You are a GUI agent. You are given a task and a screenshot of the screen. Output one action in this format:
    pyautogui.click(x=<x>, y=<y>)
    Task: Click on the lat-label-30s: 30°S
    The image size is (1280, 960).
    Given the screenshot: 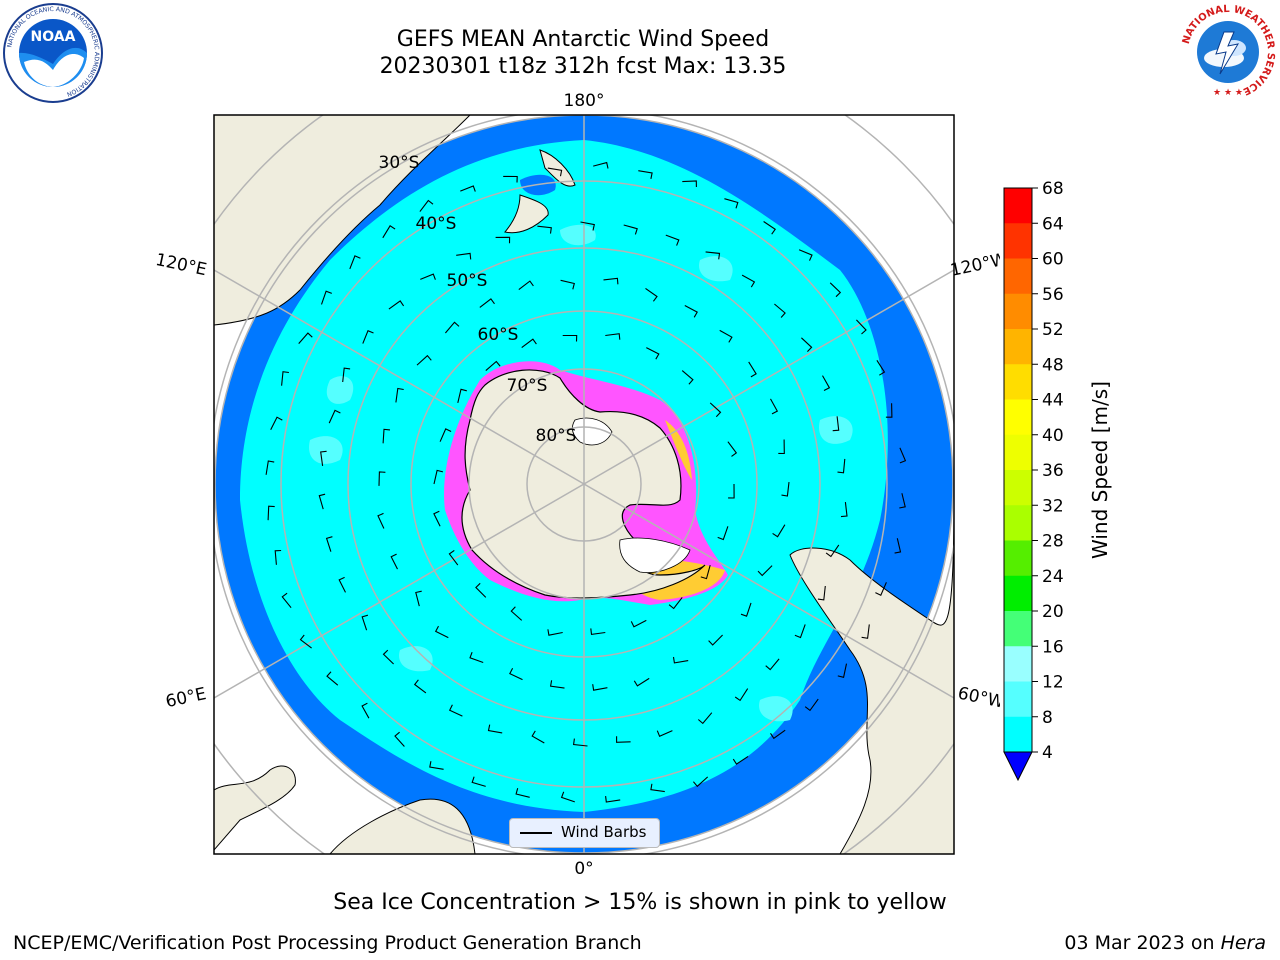 What is the action you would take?
    pyautogui.click(x=399, y=163)
    